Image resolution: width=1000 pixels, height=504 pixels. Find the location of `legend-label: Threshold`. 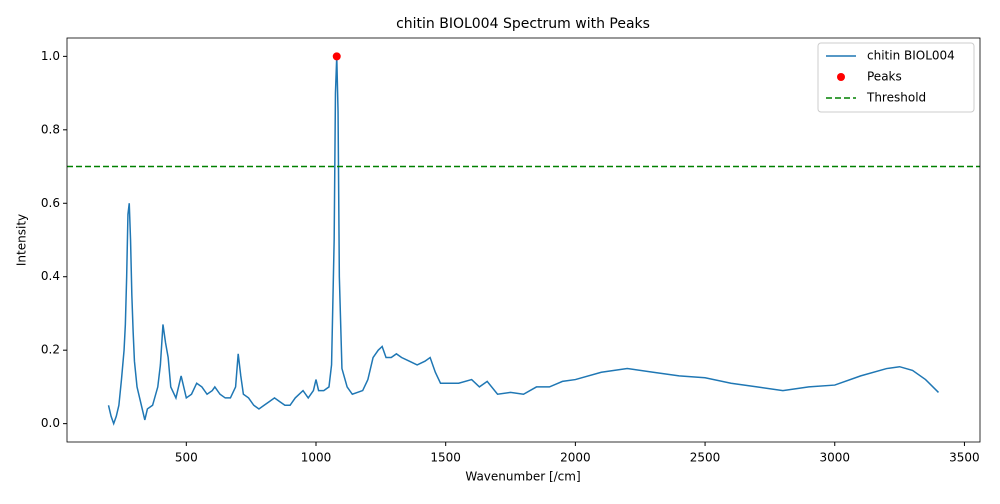

legend-label: Threshold is located at coordinates (896, 98).